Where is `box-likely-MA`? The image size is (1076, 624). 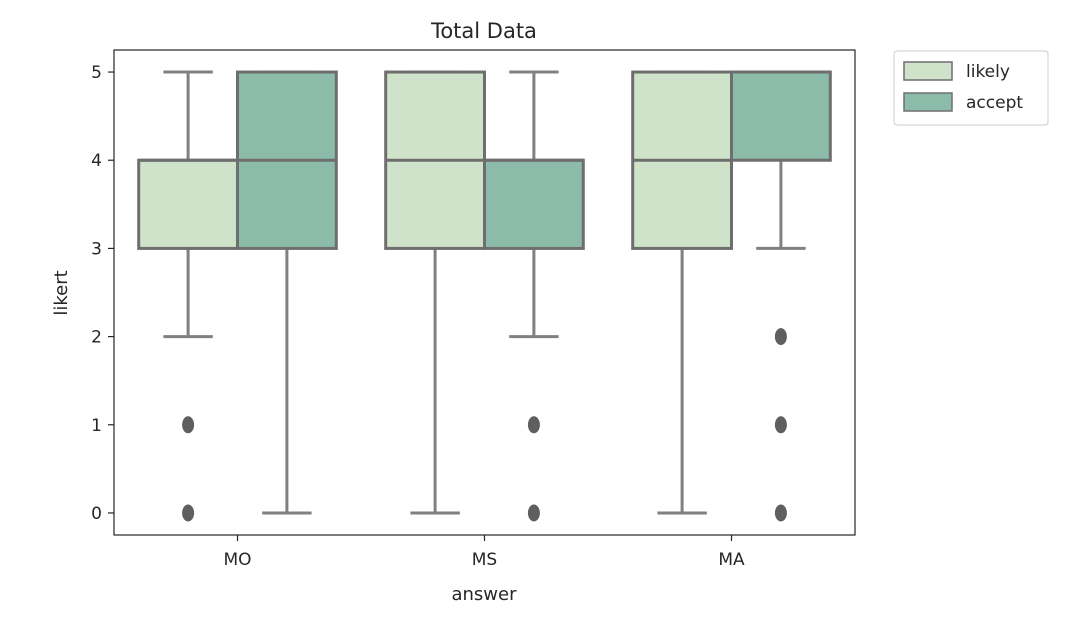 box-likely-MA is located at coordinates (682, 292).